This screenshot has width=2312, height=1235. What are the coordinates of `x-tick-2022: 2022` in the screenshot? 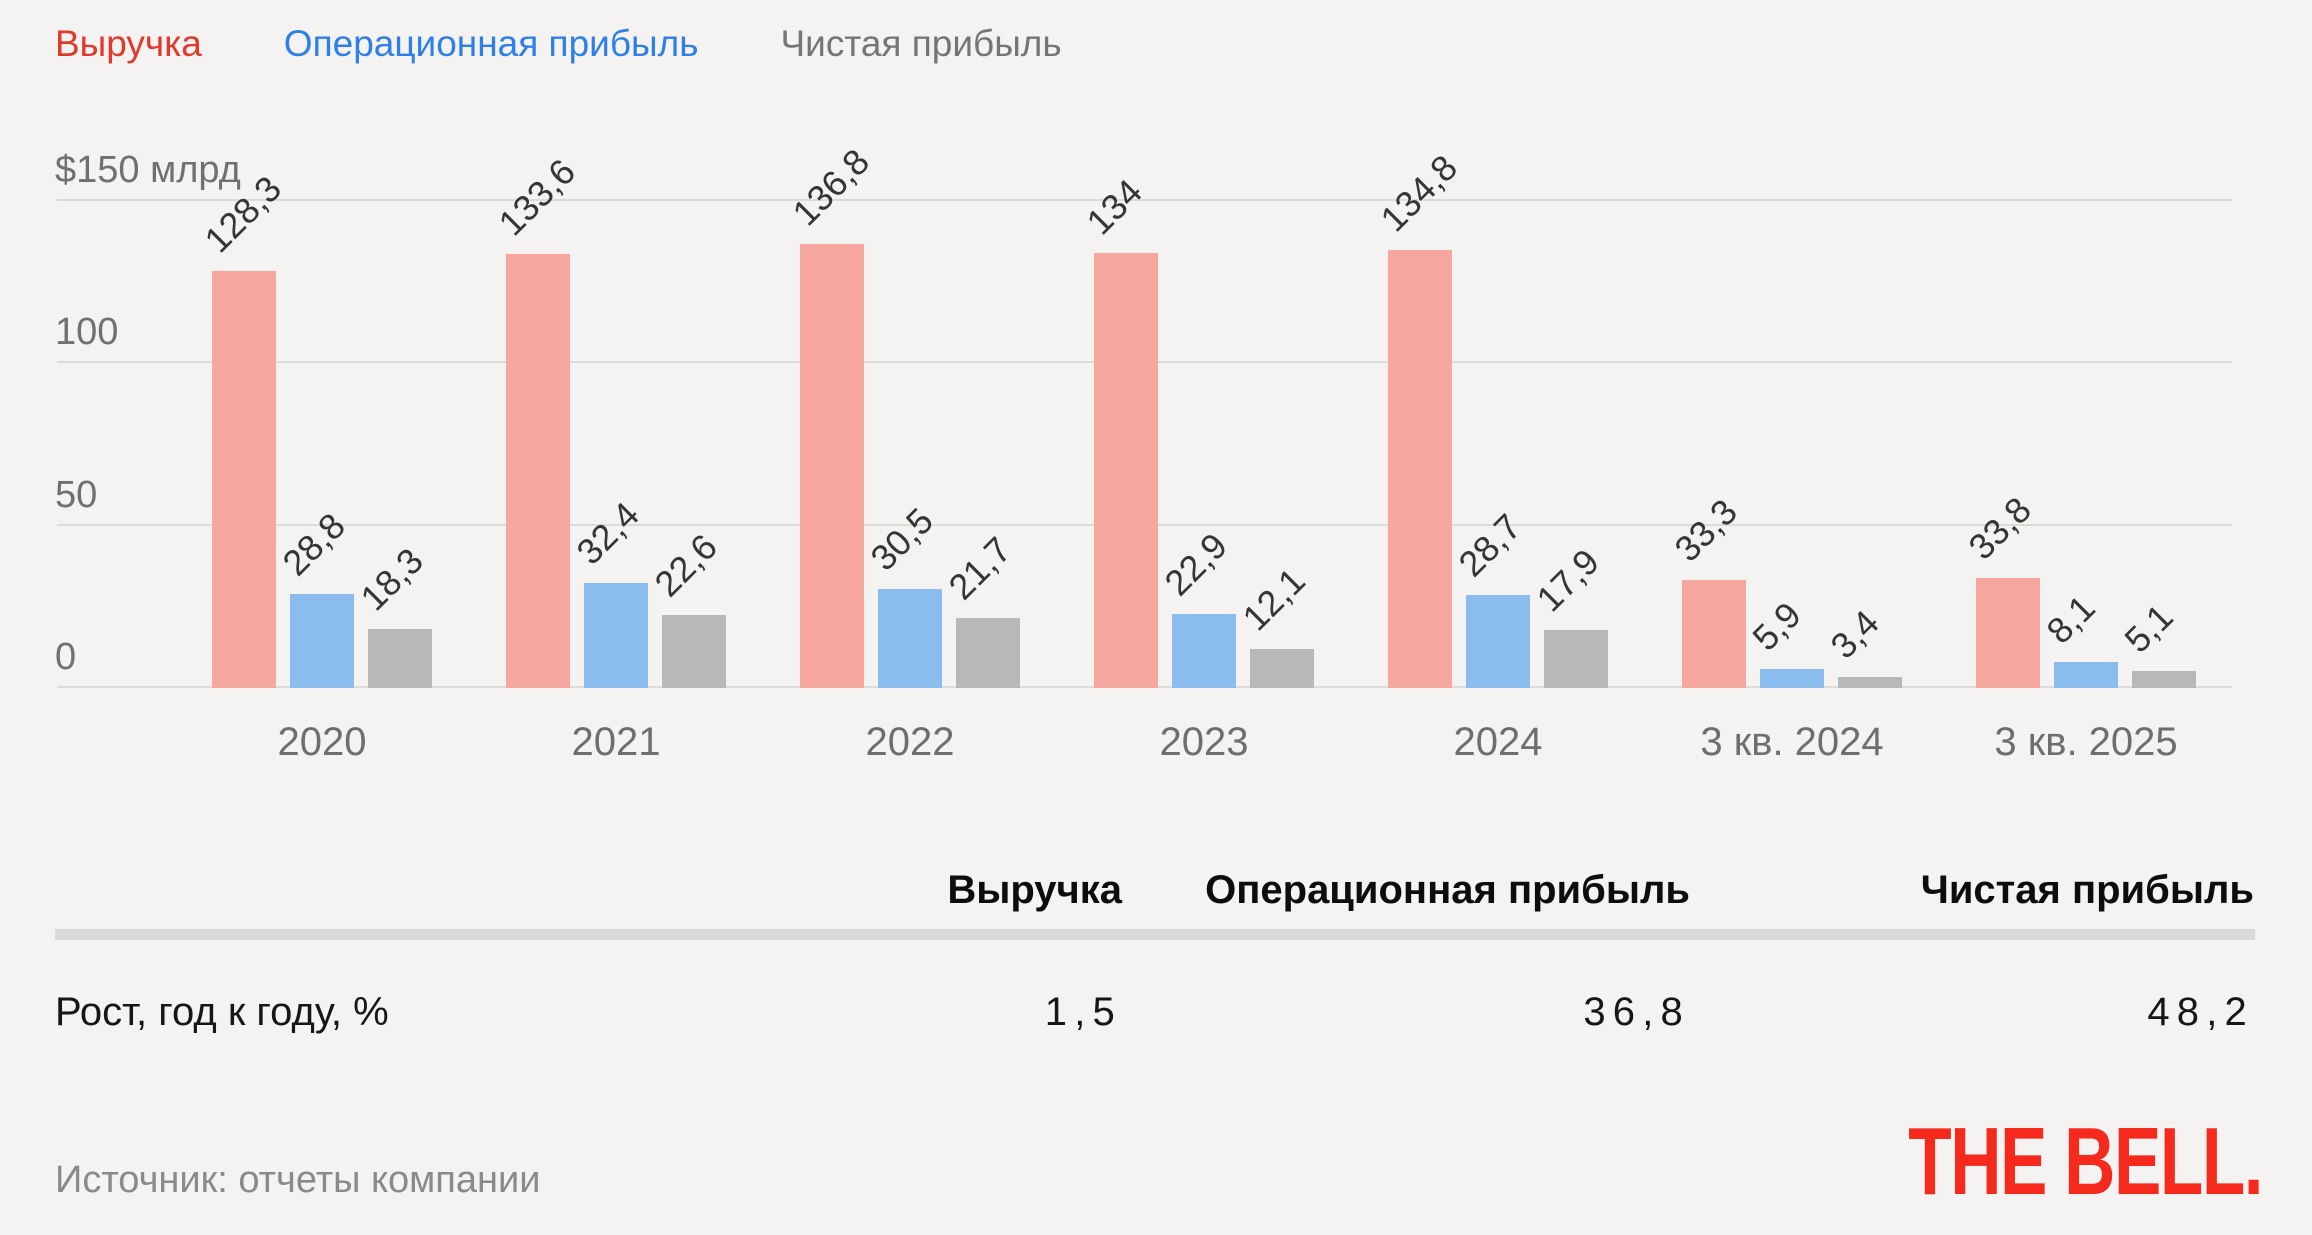 It's located at (910, 742).